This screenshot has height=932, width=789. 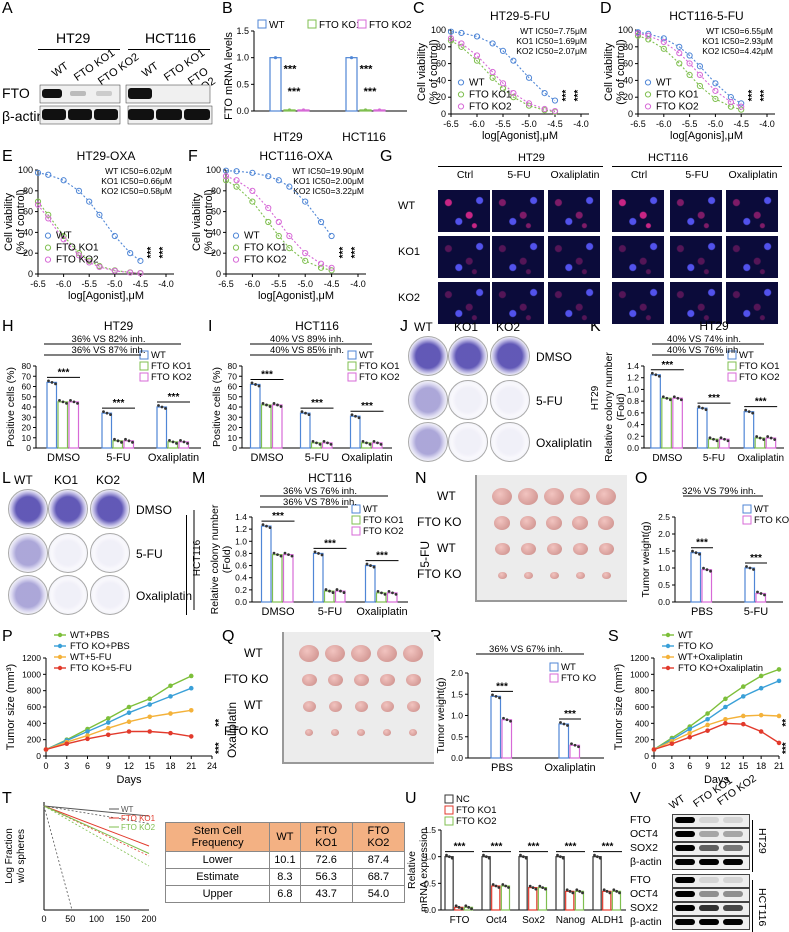 I want to click on line-series, so click(x=716, y=732).